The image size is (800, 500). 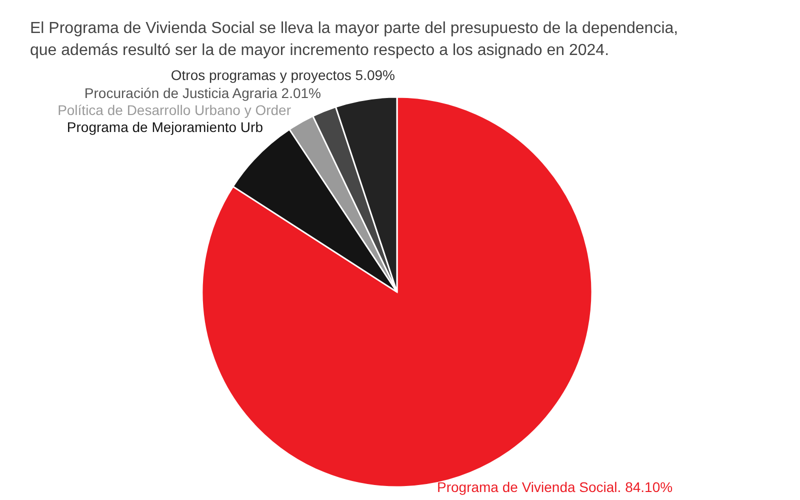 I want to click on slice-label: Programa de Vivienda Social. 84.10%, so click(x=555, y=487).